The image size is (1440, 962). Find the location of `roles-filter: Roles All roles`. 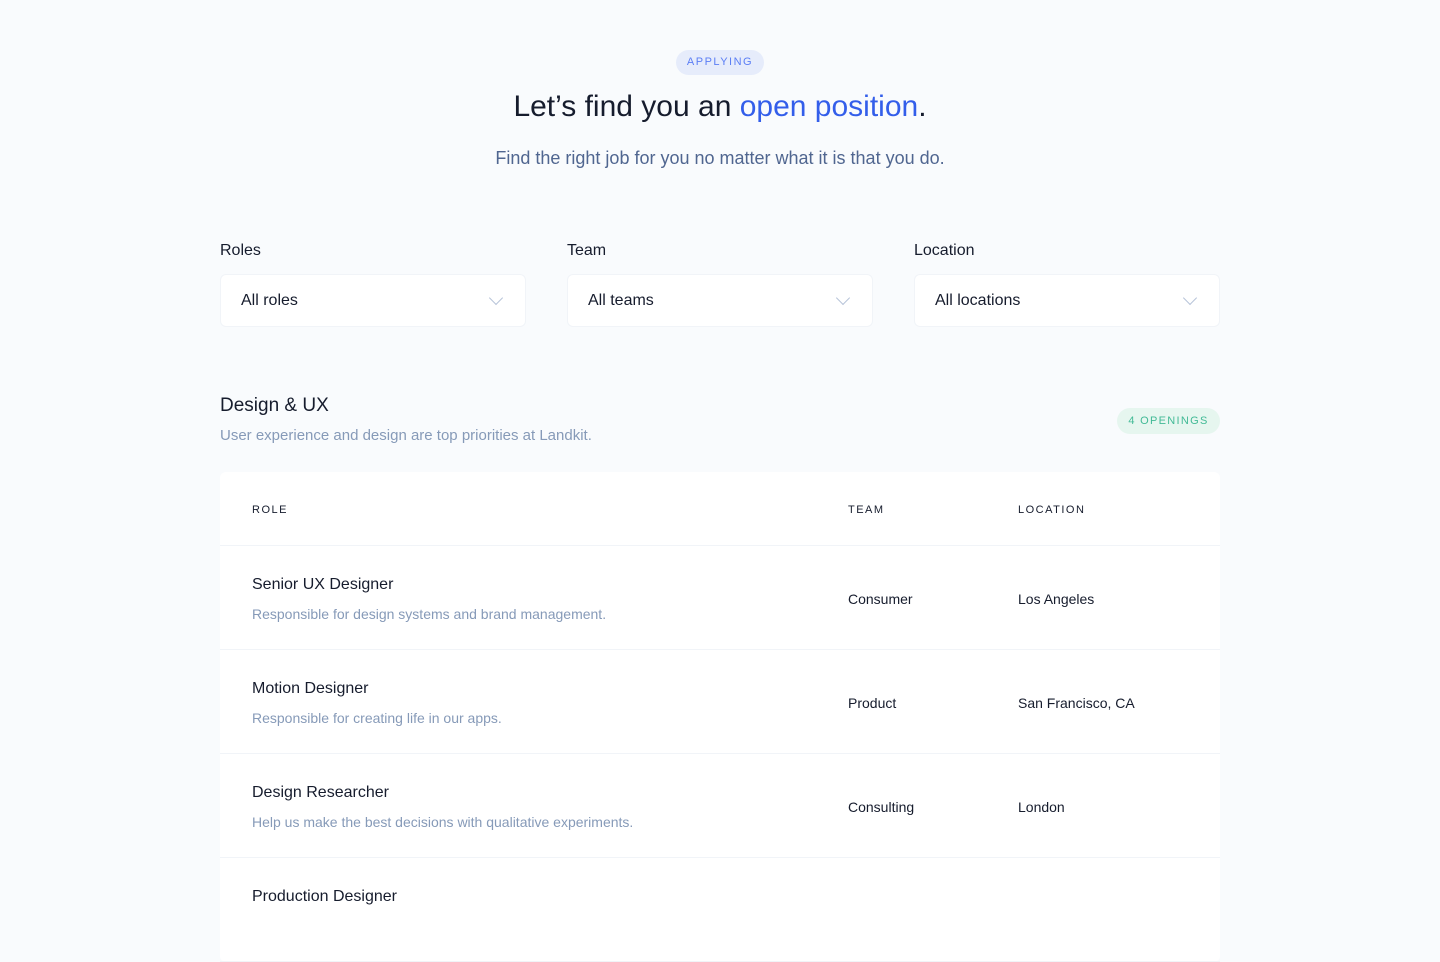

roles-filter: Roles All roles is located at coordinates (373, 284).